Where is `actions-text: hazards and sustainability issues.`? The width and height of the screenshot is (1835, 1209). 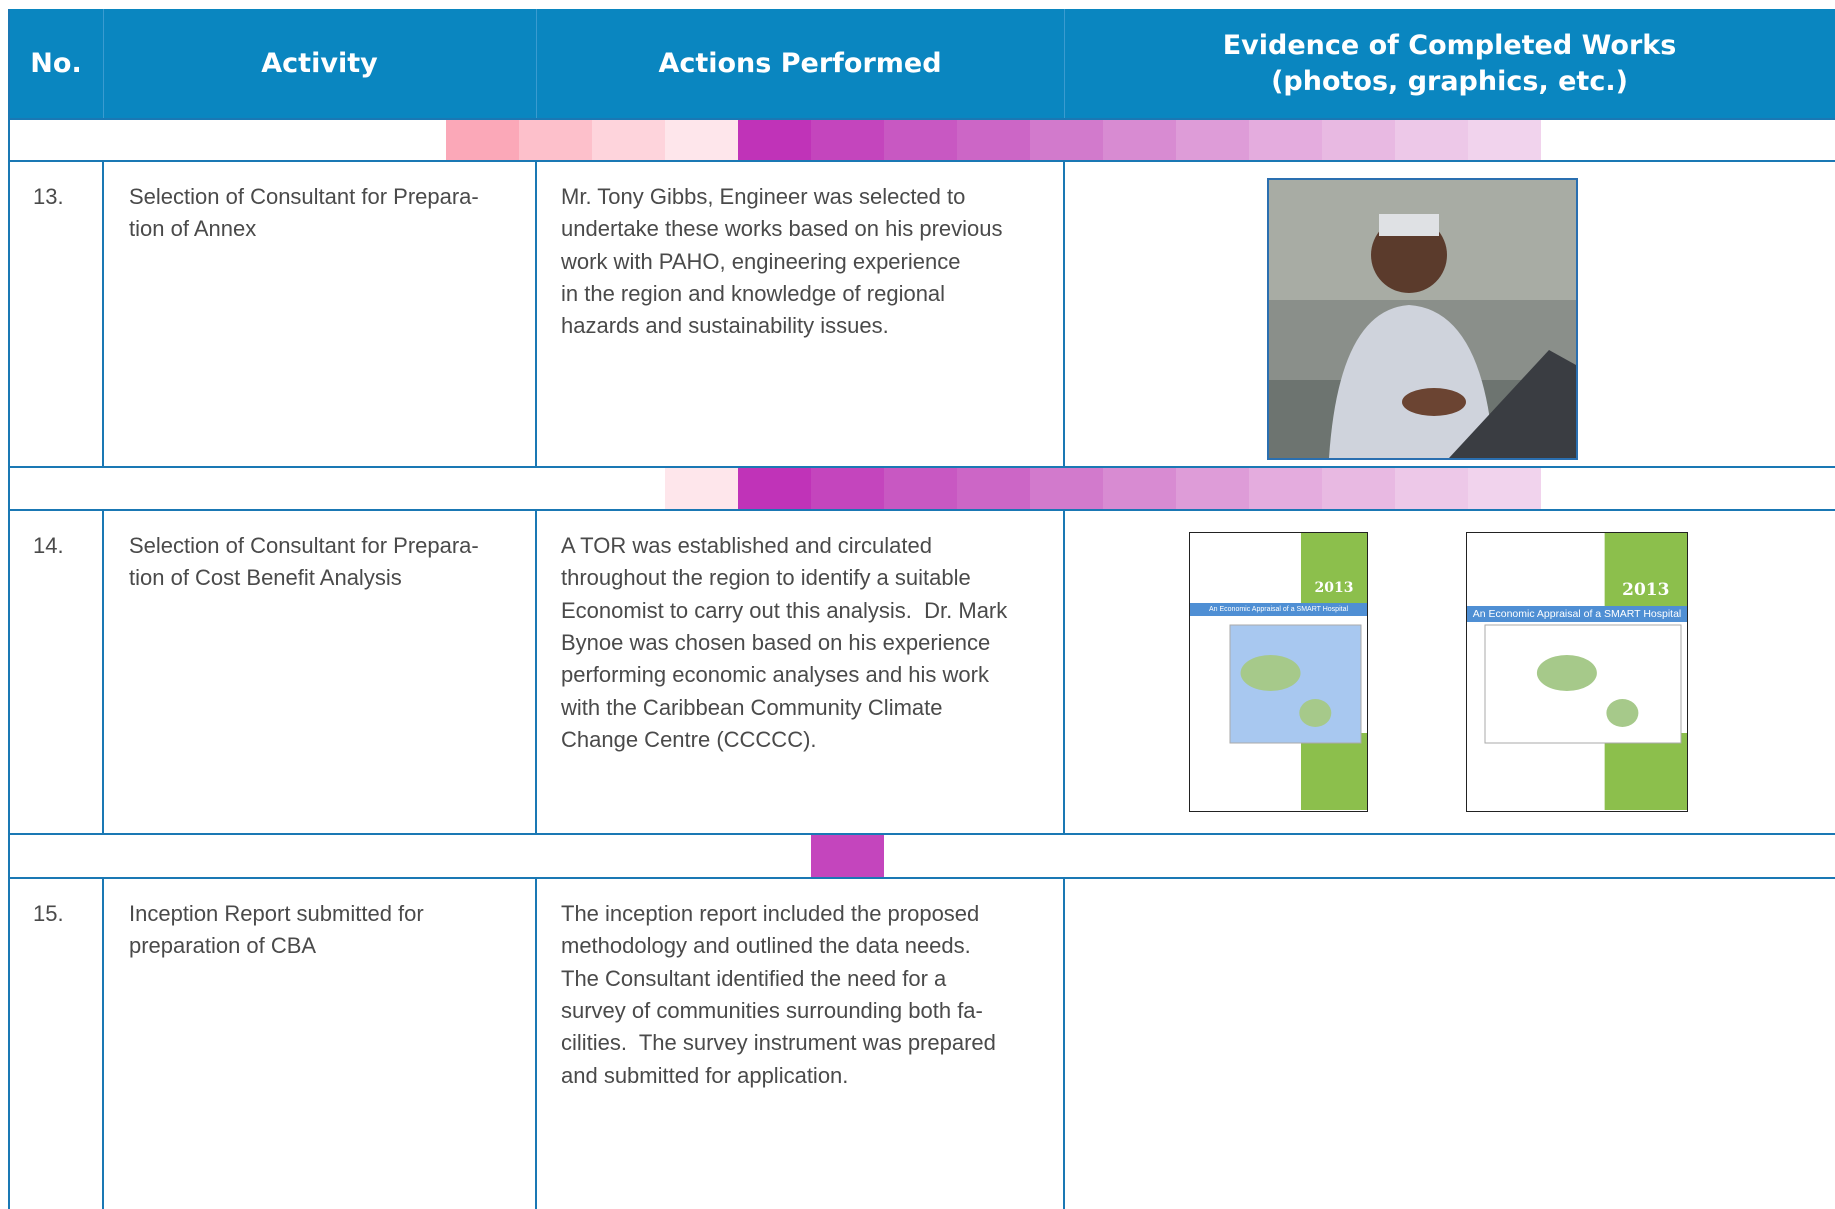
actions-text: hazards and sustainability issues. is located at coordinates (725, 326).